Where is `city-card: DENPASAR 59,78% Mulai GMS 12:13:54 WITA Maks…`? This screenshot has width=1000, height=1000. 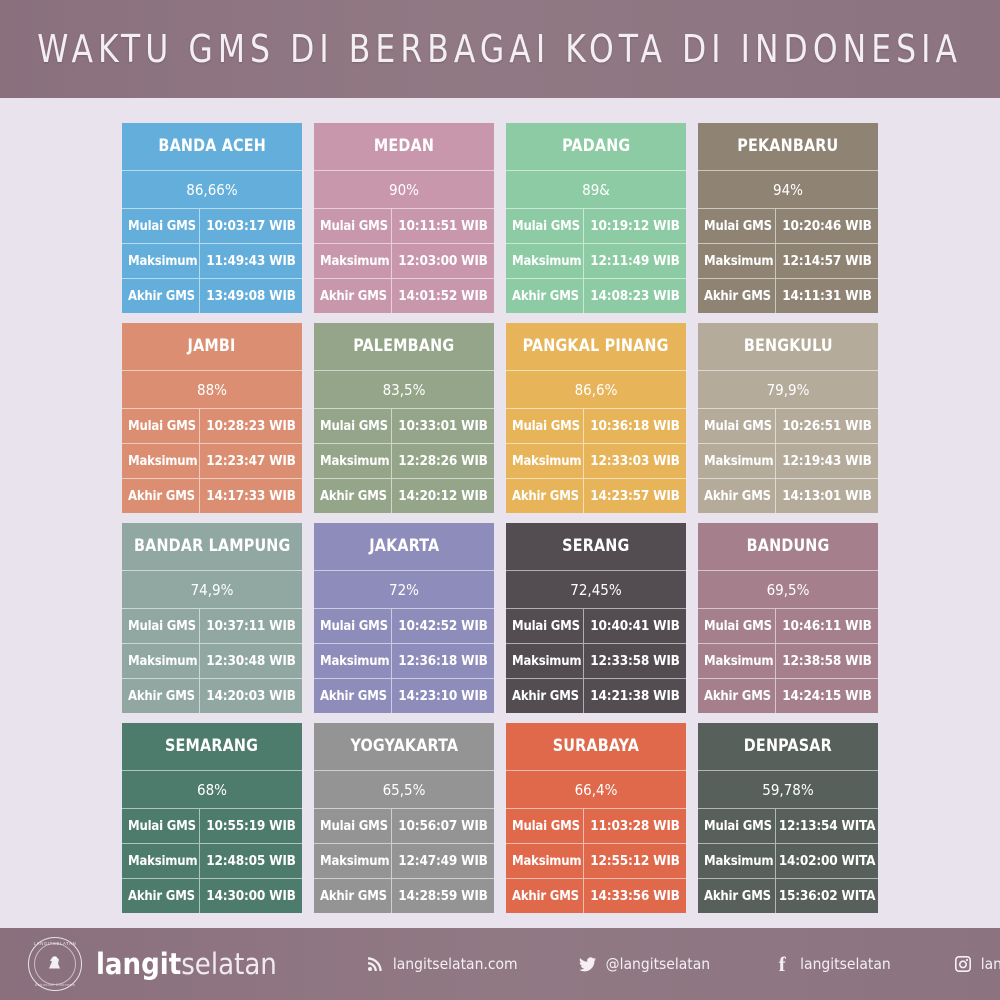
city-card: DENPASAR 59,78% Mulai GMS 12:13:54 WITA Maks… is located at coordinates (788, 818).